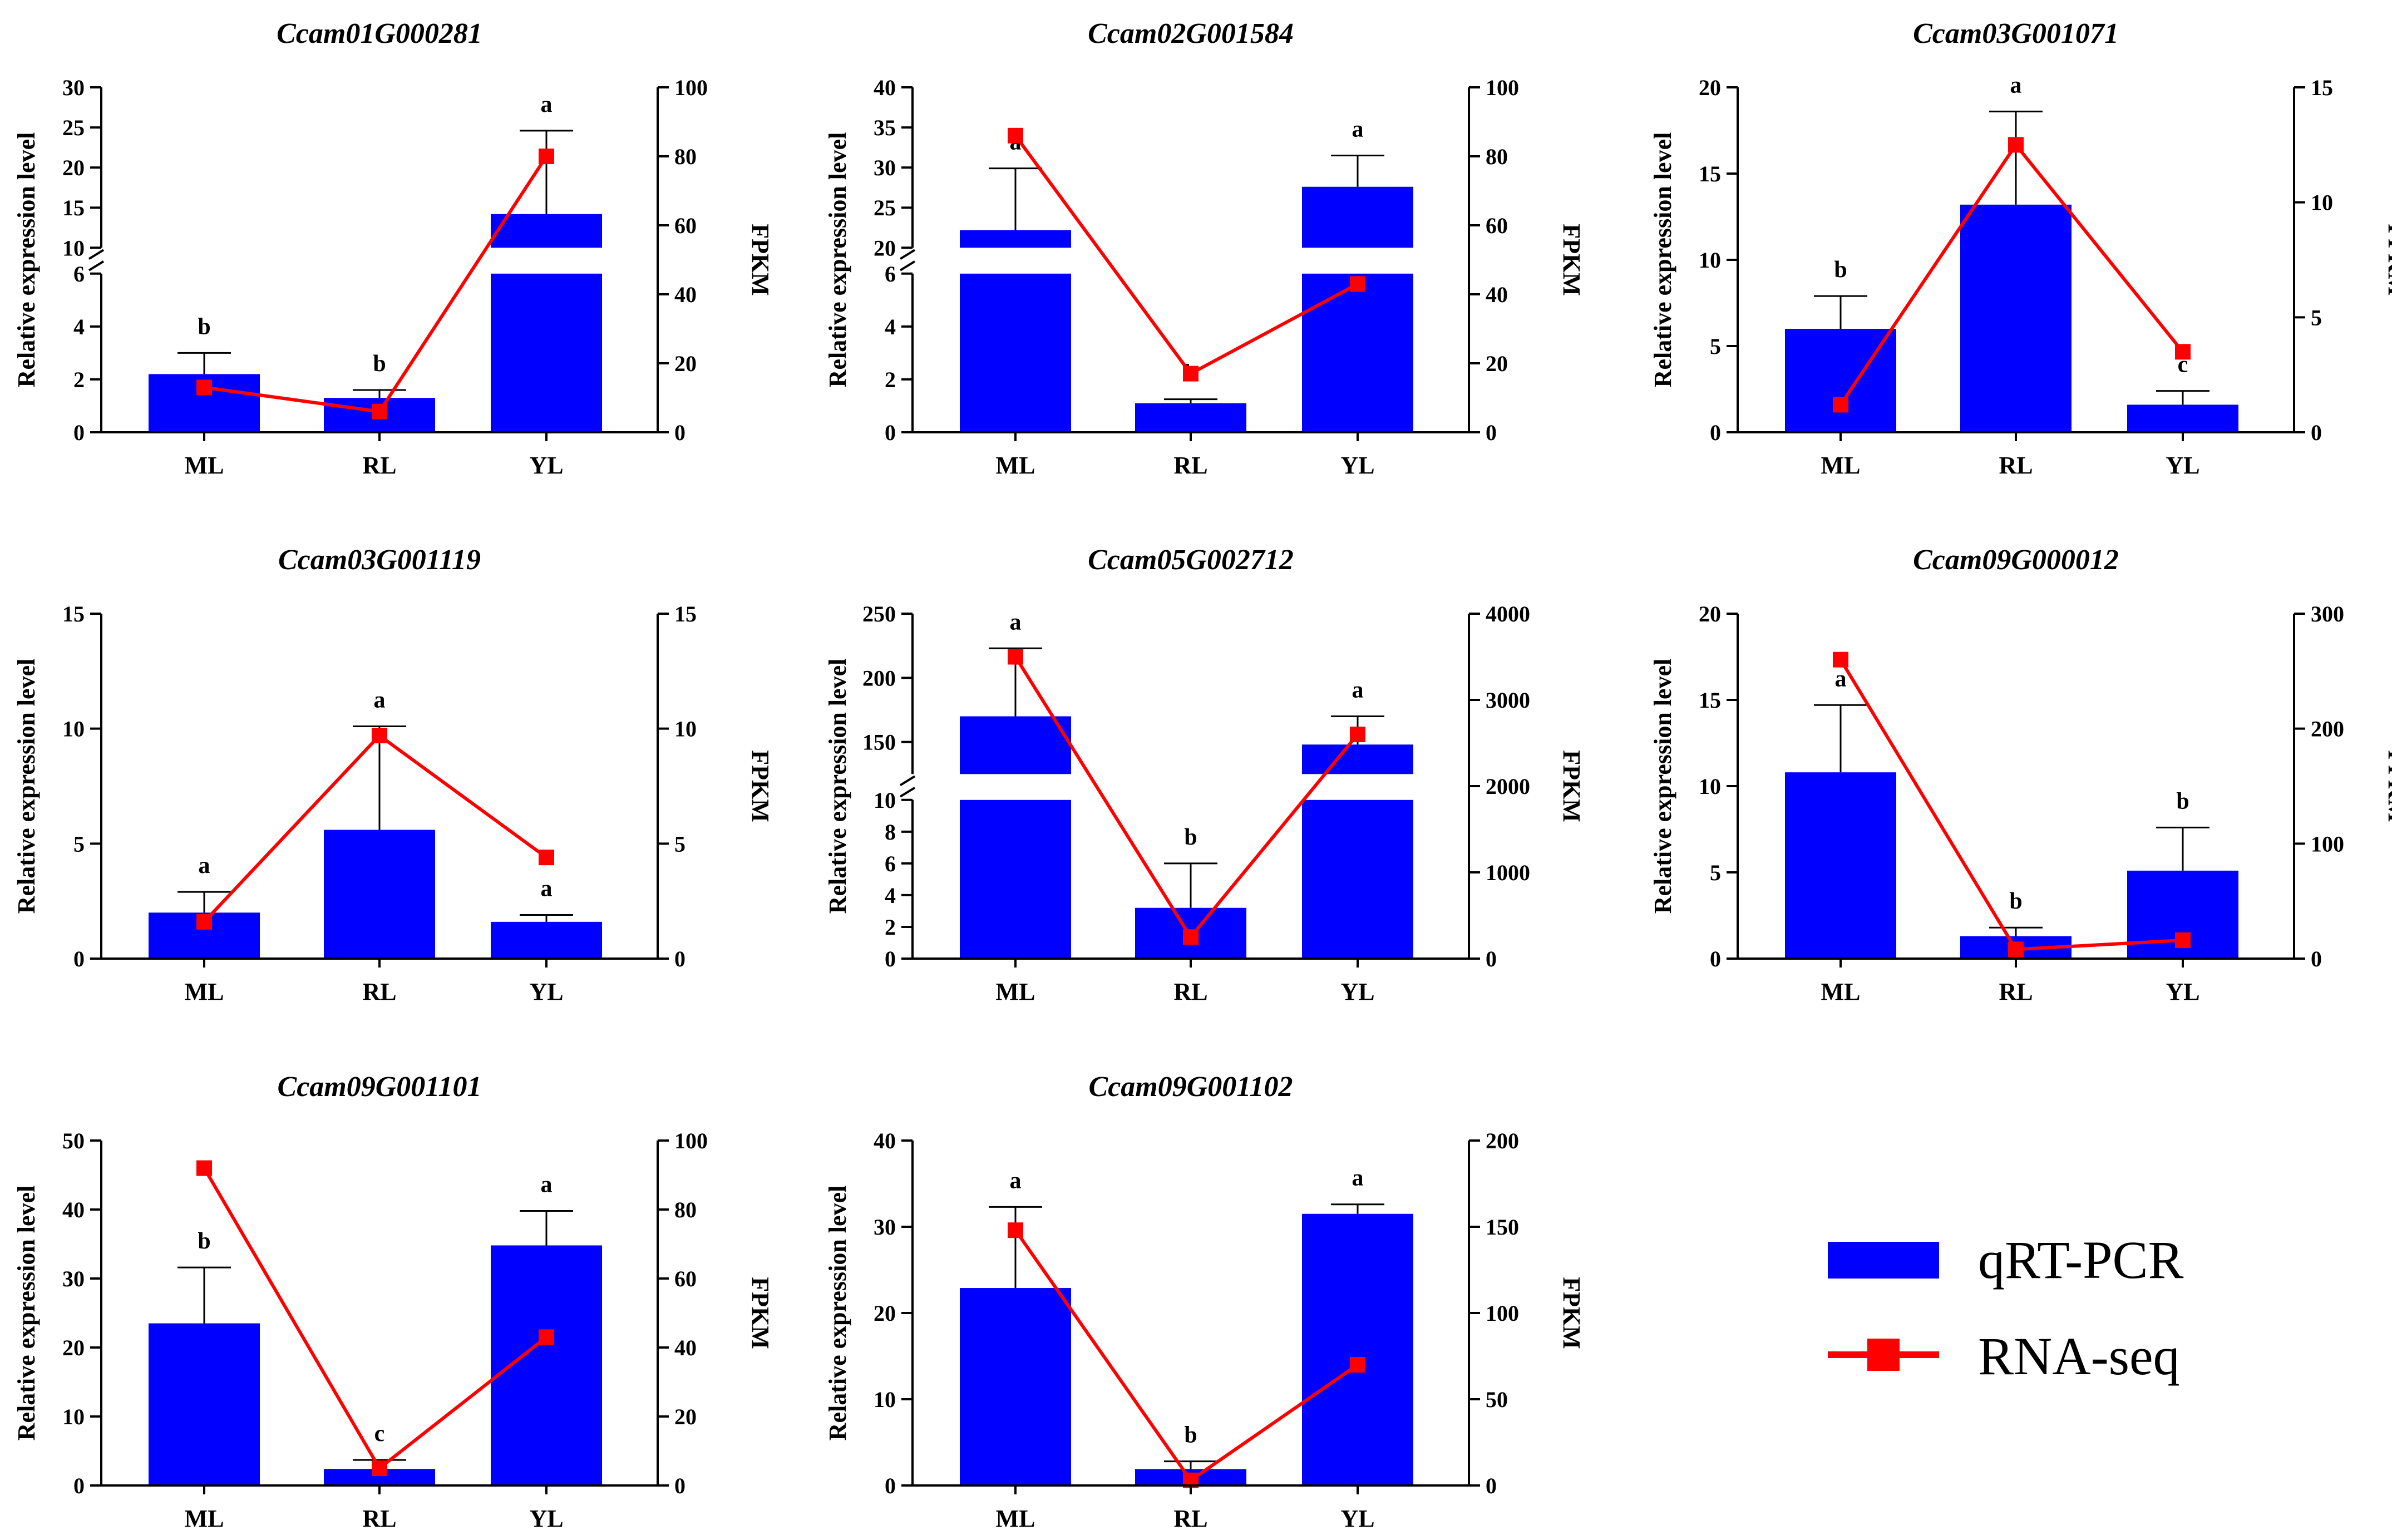 Image resolution: width=2392 pixels, height=1540 pixels. Describe the element at coordinates (1508, 786) in the screenshot. I see `y2-tick-label: 2000` at that location.